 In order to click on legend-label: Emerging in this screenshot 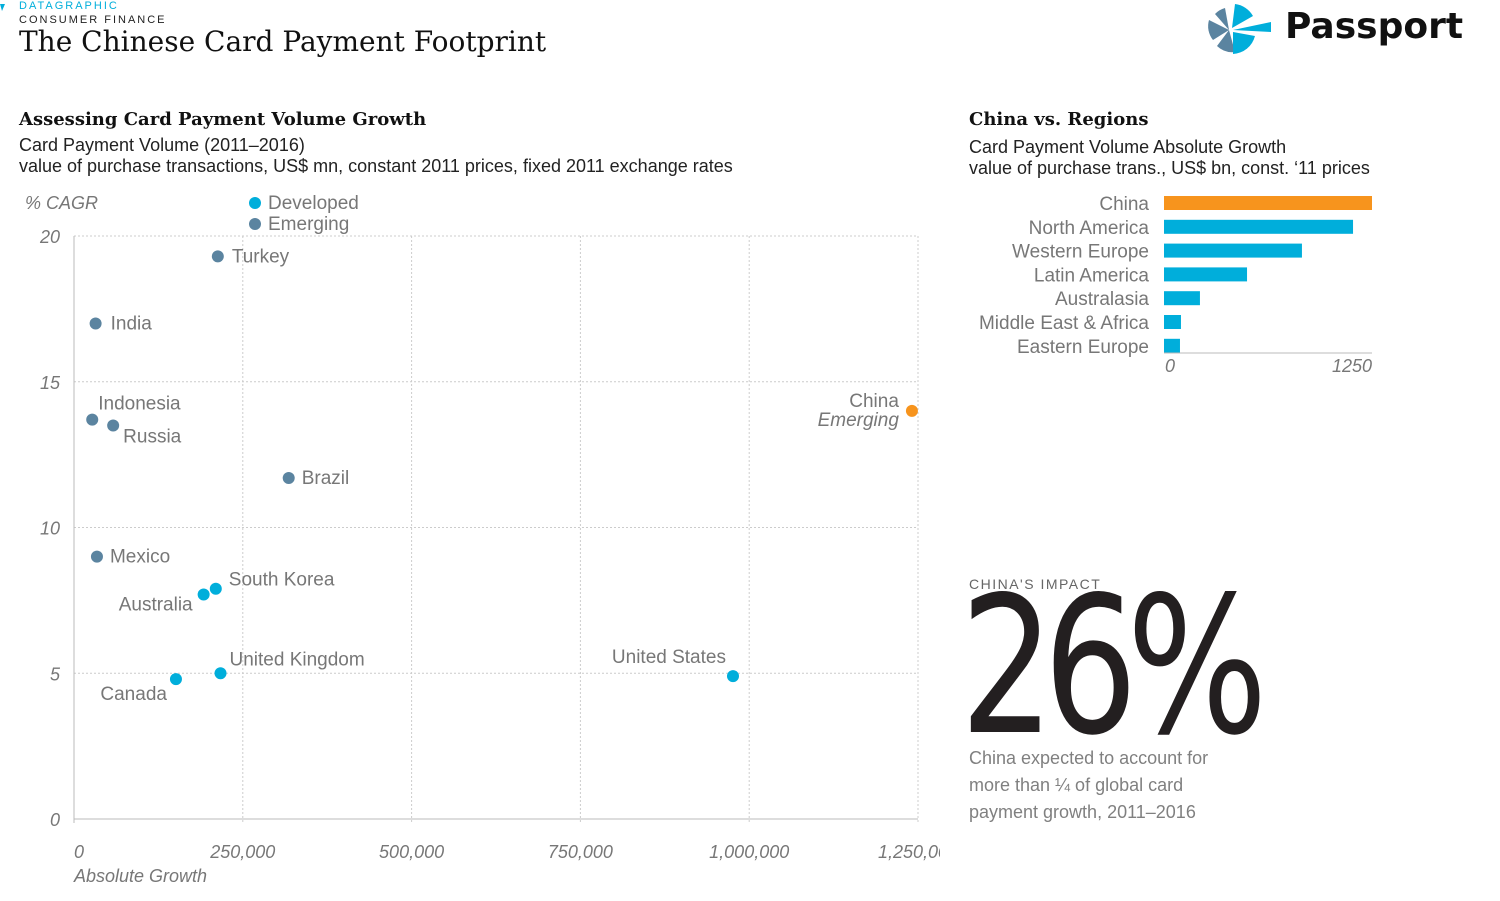, I will do `click(308, 224)`.